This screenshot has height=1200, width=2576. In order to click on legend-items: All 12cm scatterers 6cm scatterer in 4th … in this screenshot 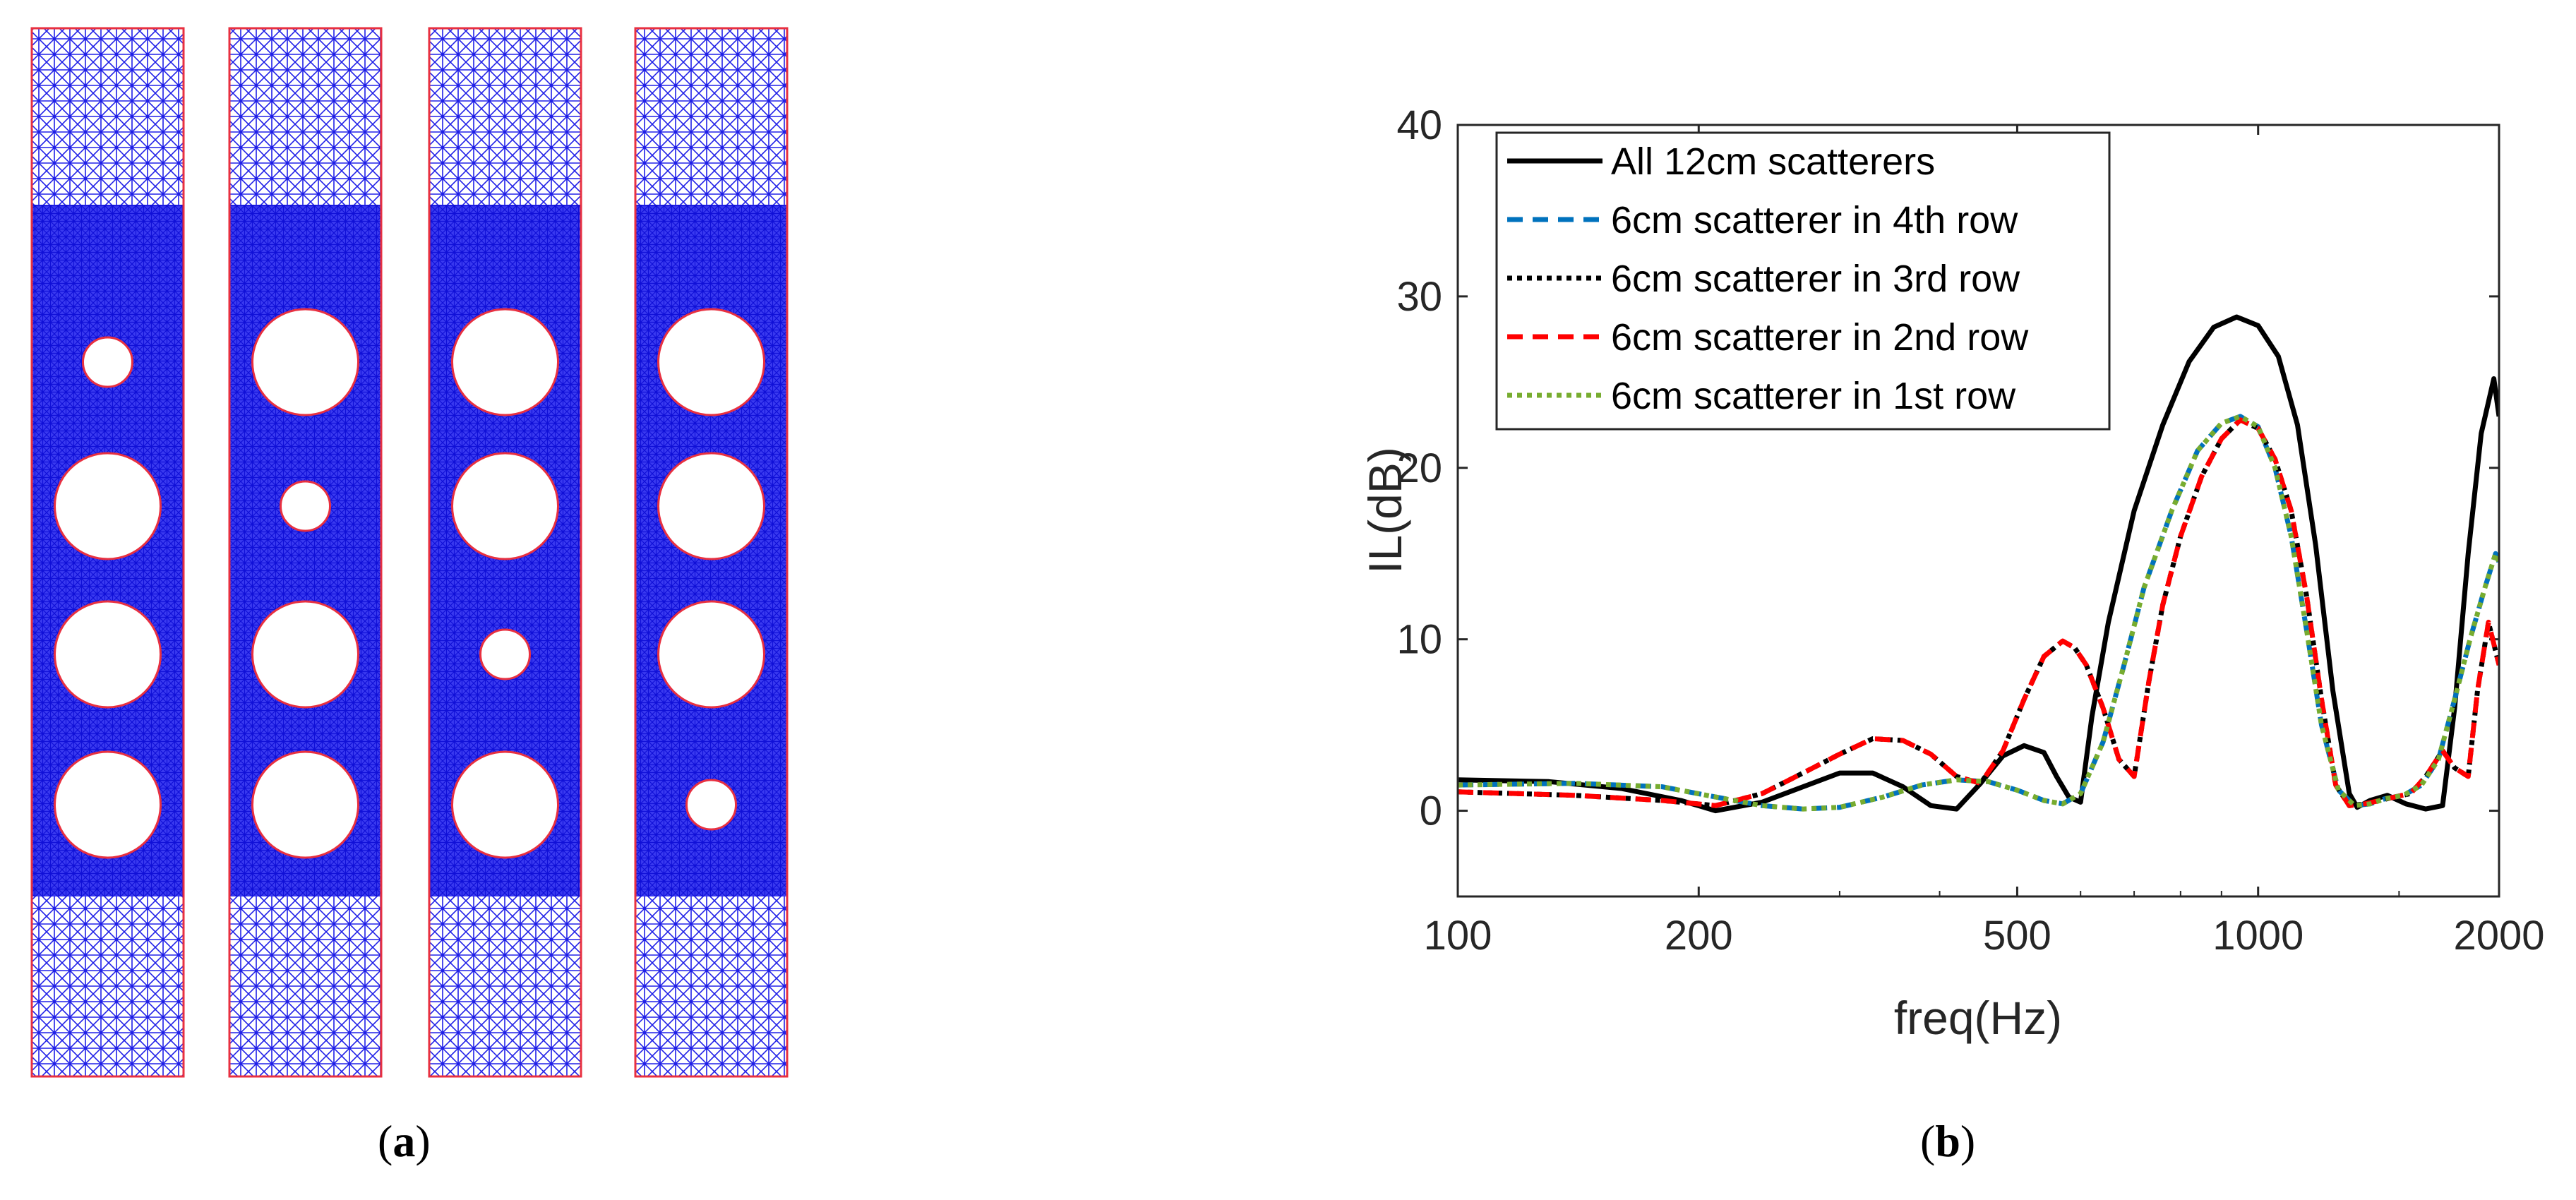, I will do `click(1768, 279)`.